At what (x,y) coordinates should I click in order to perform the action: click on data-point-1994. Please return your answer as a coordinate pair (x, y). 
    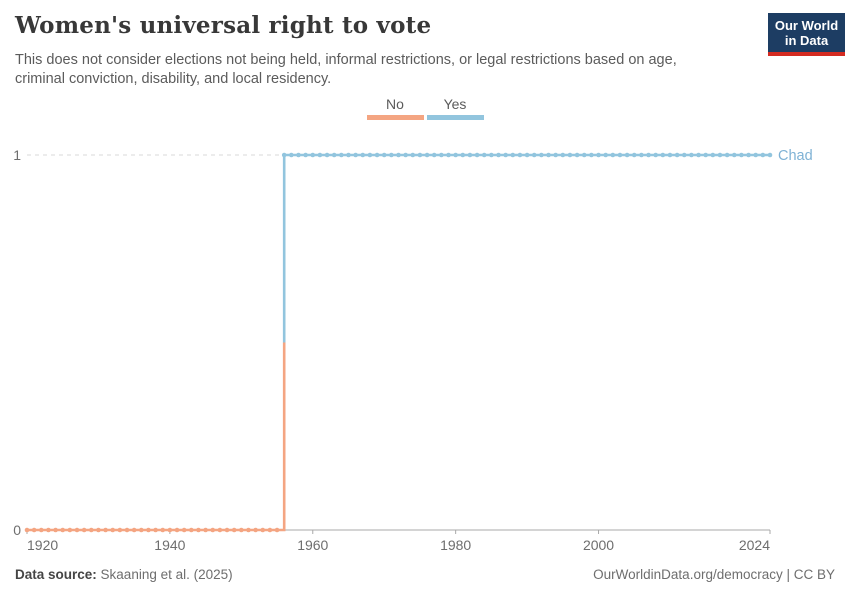
    Looking at the image, I should click on (555, 155).